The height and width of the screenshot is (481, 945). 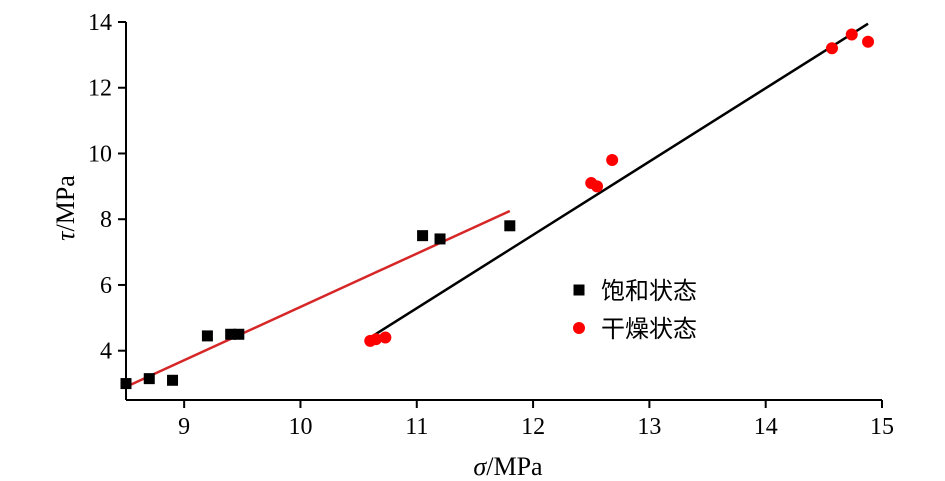 I want to click on y-tick-label: 14, so click(x=100, y=23).